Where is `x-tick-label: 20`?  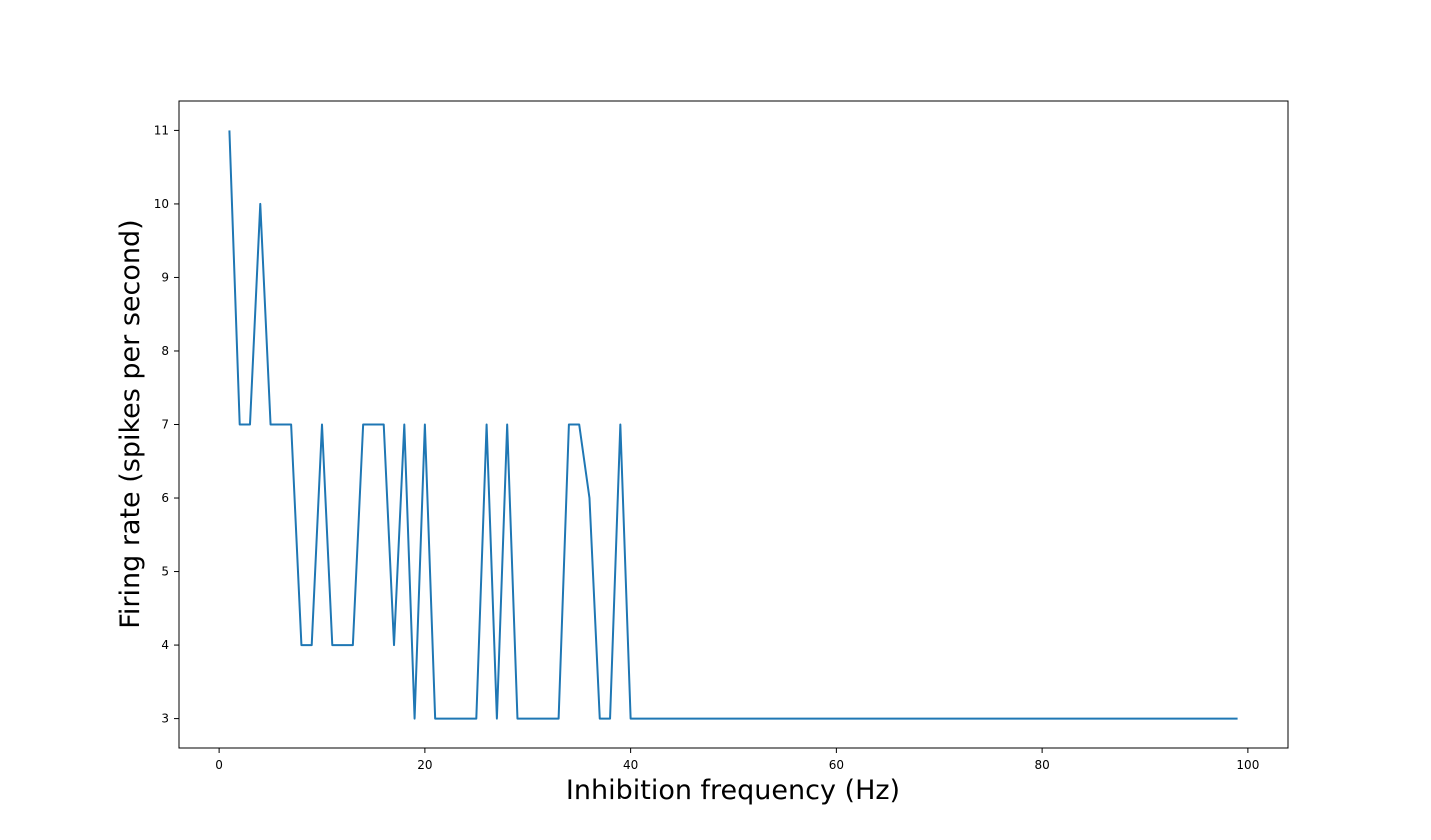
x-tick-label: 20 is located at coordinates (424, 765).